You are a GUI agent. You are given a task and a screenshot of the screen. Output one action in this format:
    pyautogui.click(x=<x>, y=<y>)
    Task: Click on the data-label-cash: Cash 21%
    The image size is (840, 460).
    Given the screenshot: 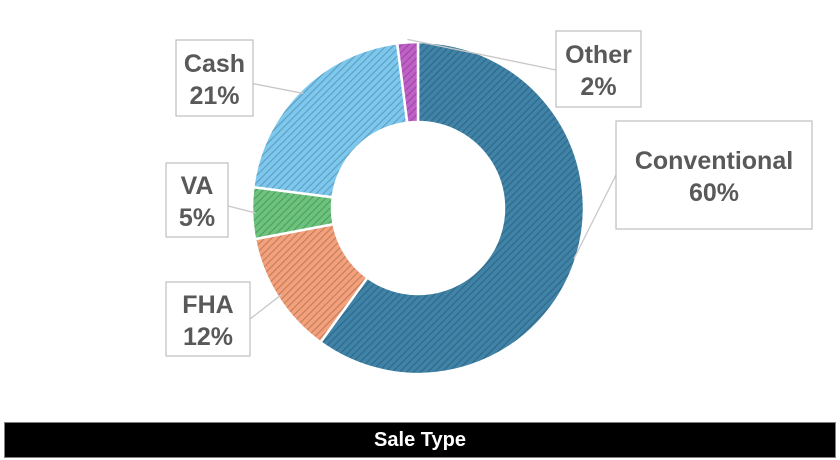 What is the action you would take?
    pyautogui.click(x=214, y=78)
    